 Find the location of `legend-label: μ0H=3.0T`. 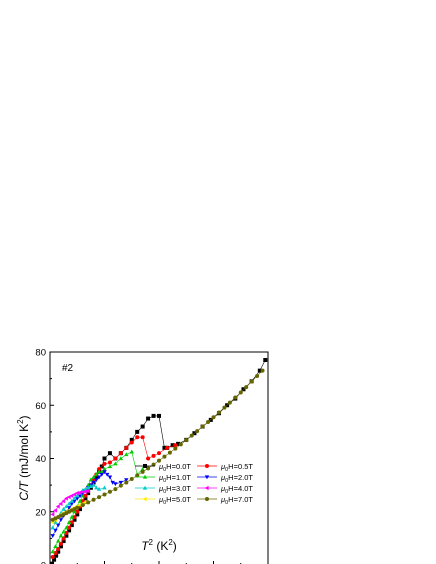

legend-label: μ0H=3.0T is located at coordinates (174, 489).